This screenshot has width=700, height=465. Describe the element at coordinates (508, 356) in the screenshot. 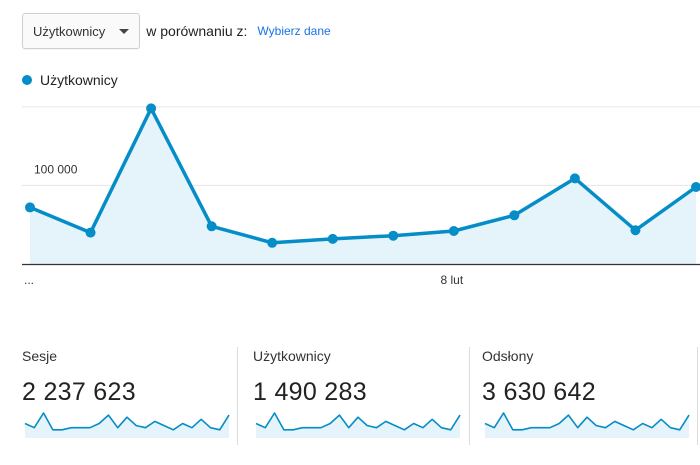

I see `metric-name: Odsłony` at that location.